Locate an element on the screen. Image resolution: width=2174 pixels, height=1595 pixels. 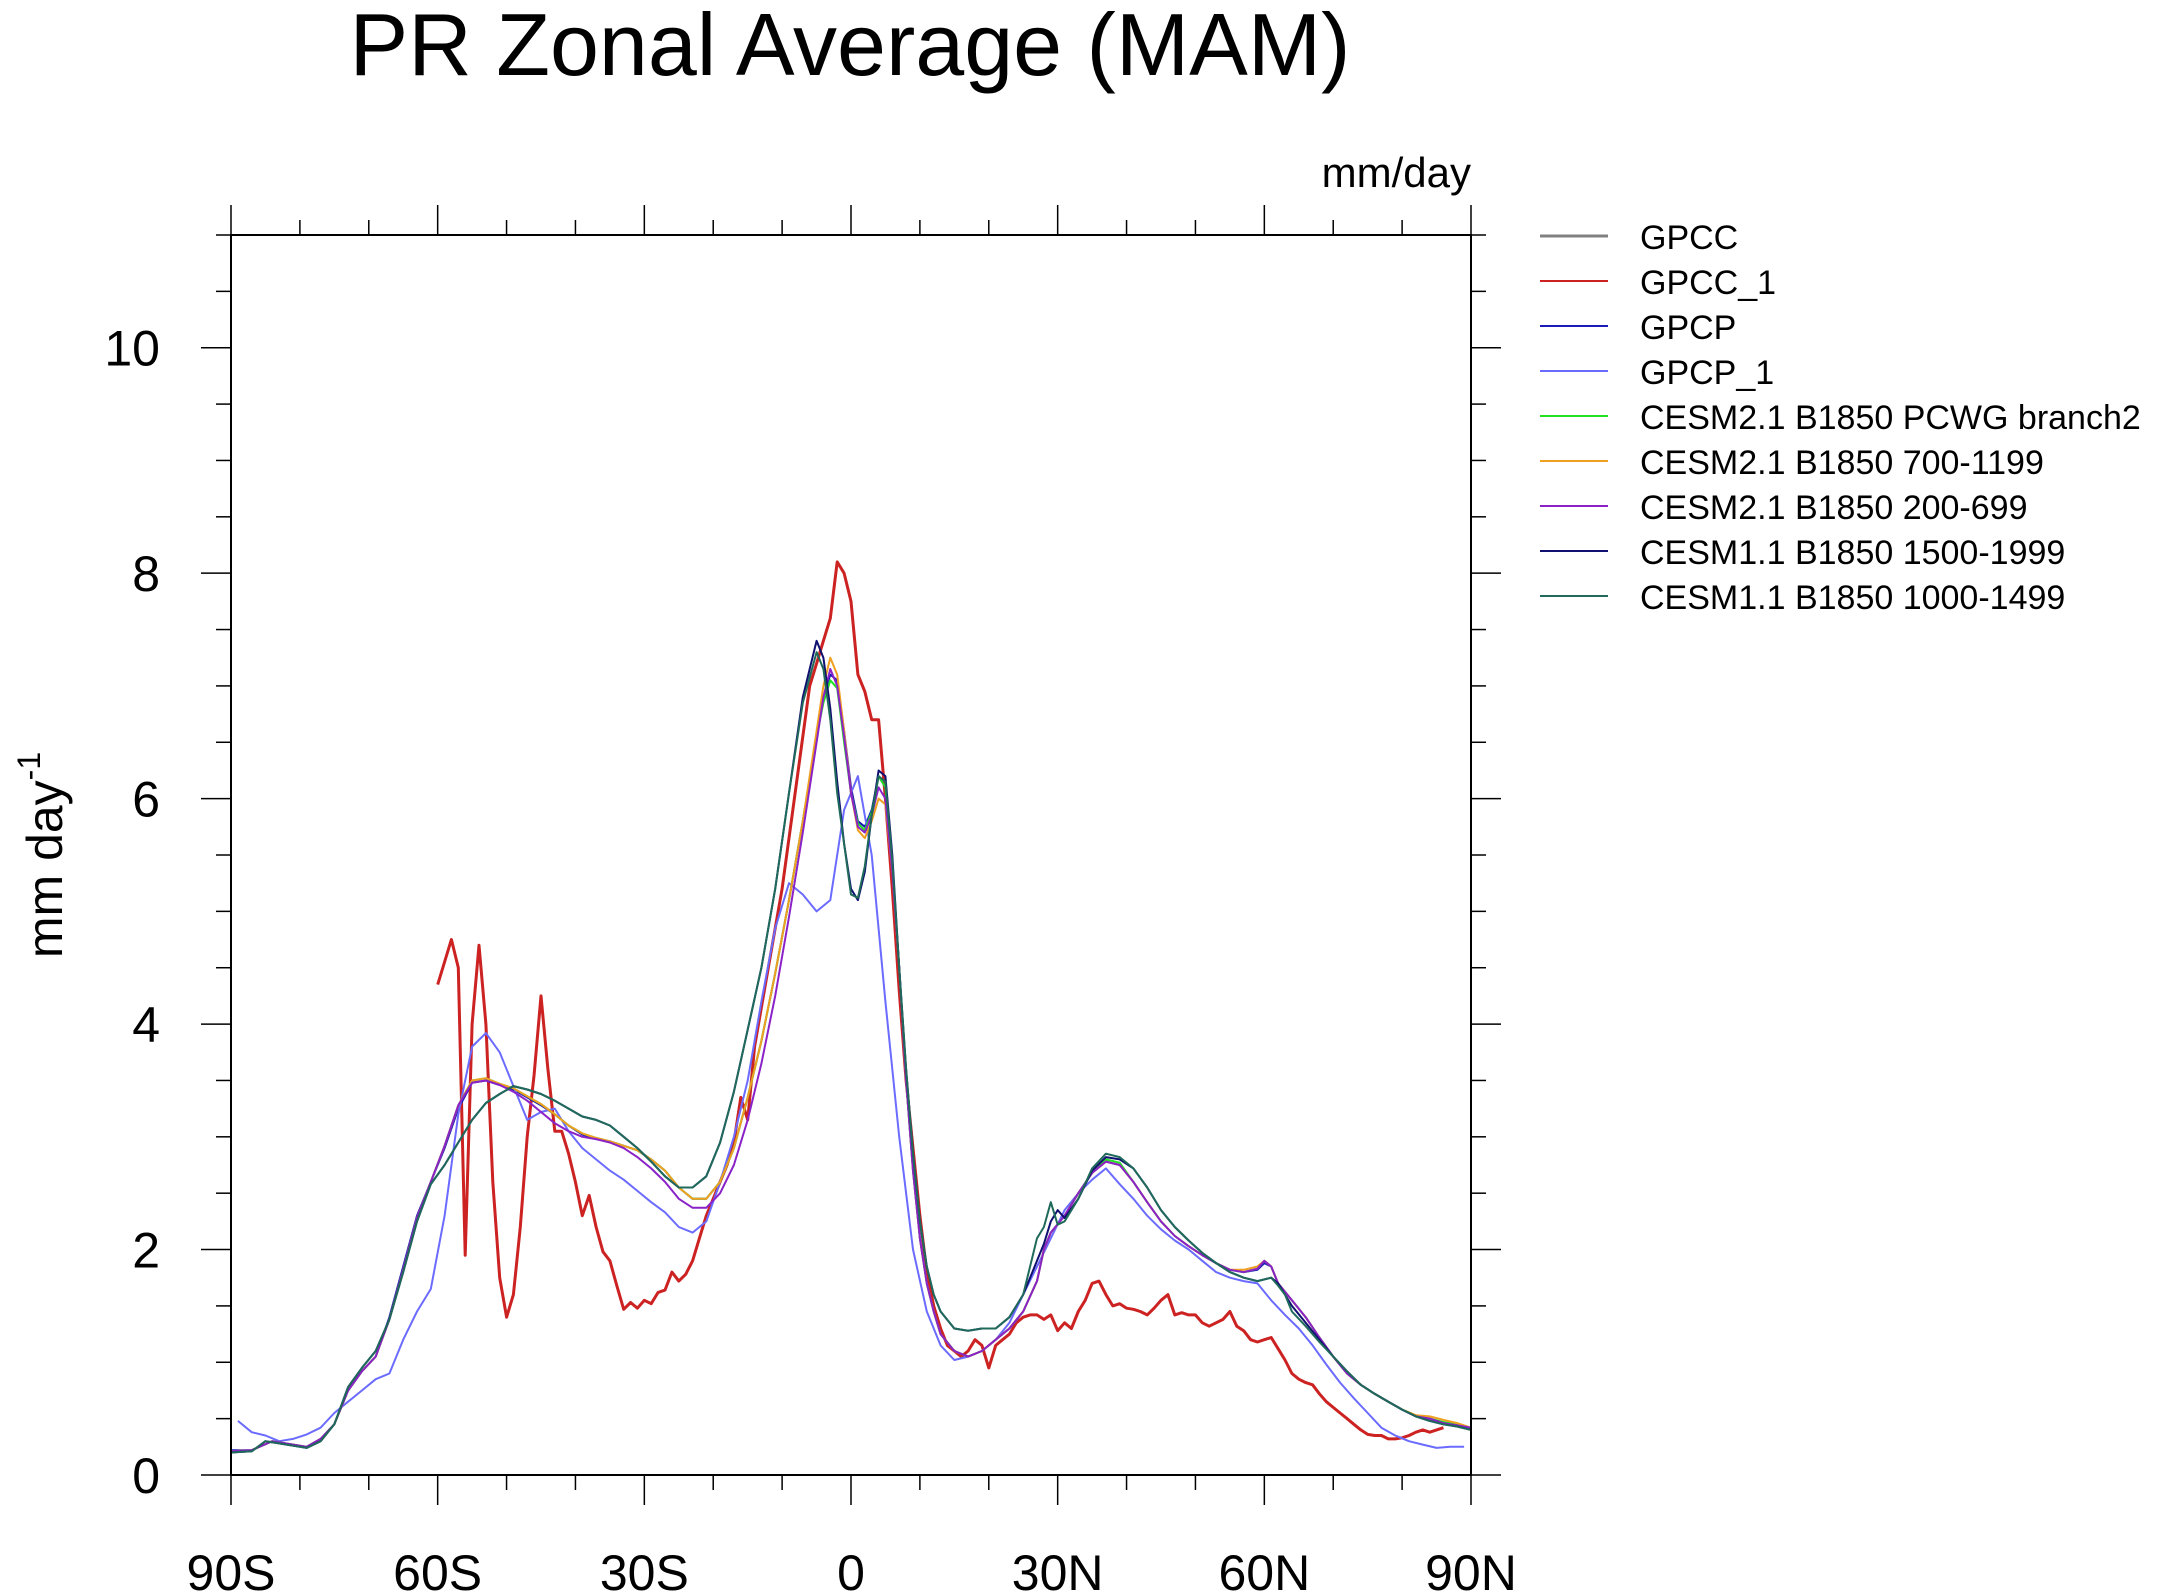
x-tick-label: 30N is located at coordinates (1058, 1570).